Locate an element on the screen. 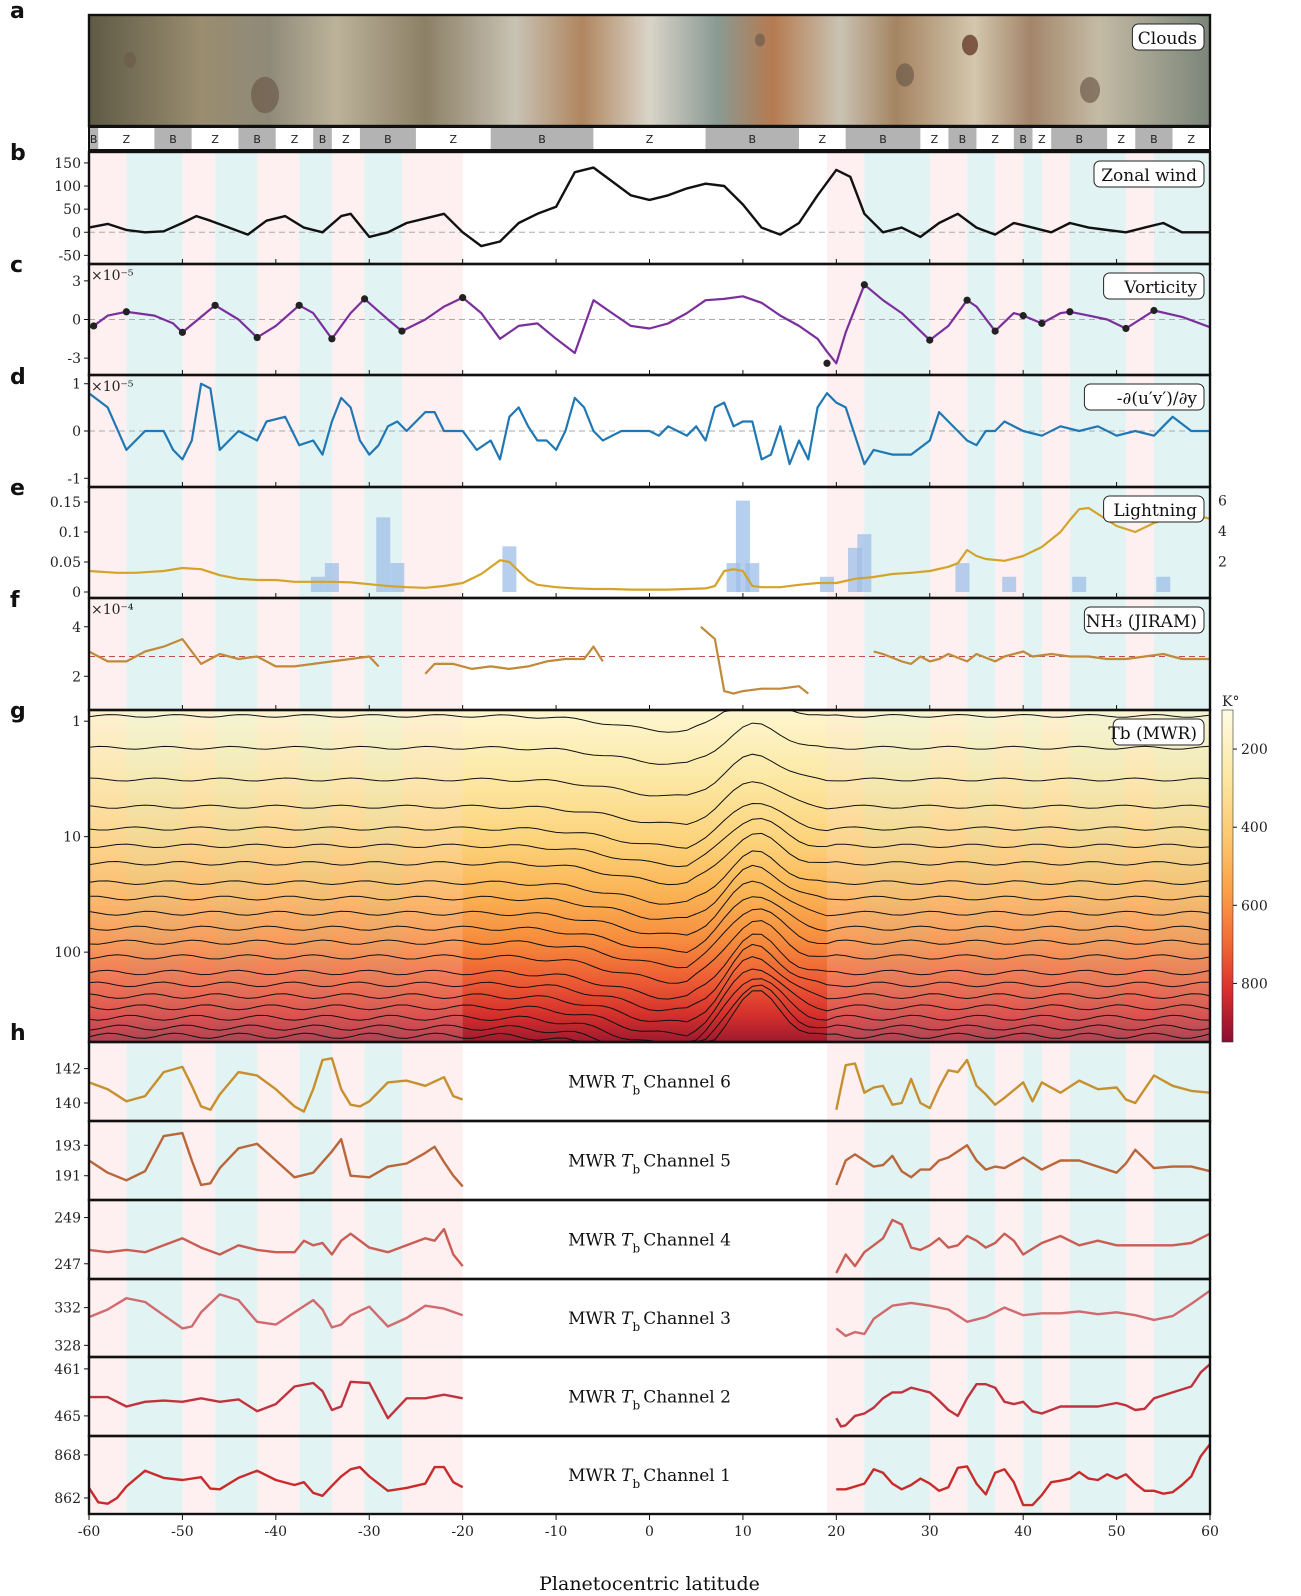 Image resolution: width=1301 pixels, height=1596 pixels. panel-label-f: f is located at coordinates (15, 600).